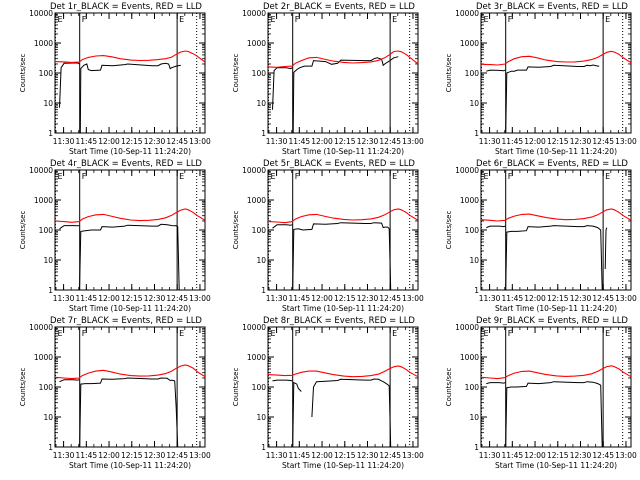 Image resolution: width=640 pixels, height=480 pixels. I want to click on panel-title: Det 1r_BLACK = Events, RED = LLD, so click(126, 7).